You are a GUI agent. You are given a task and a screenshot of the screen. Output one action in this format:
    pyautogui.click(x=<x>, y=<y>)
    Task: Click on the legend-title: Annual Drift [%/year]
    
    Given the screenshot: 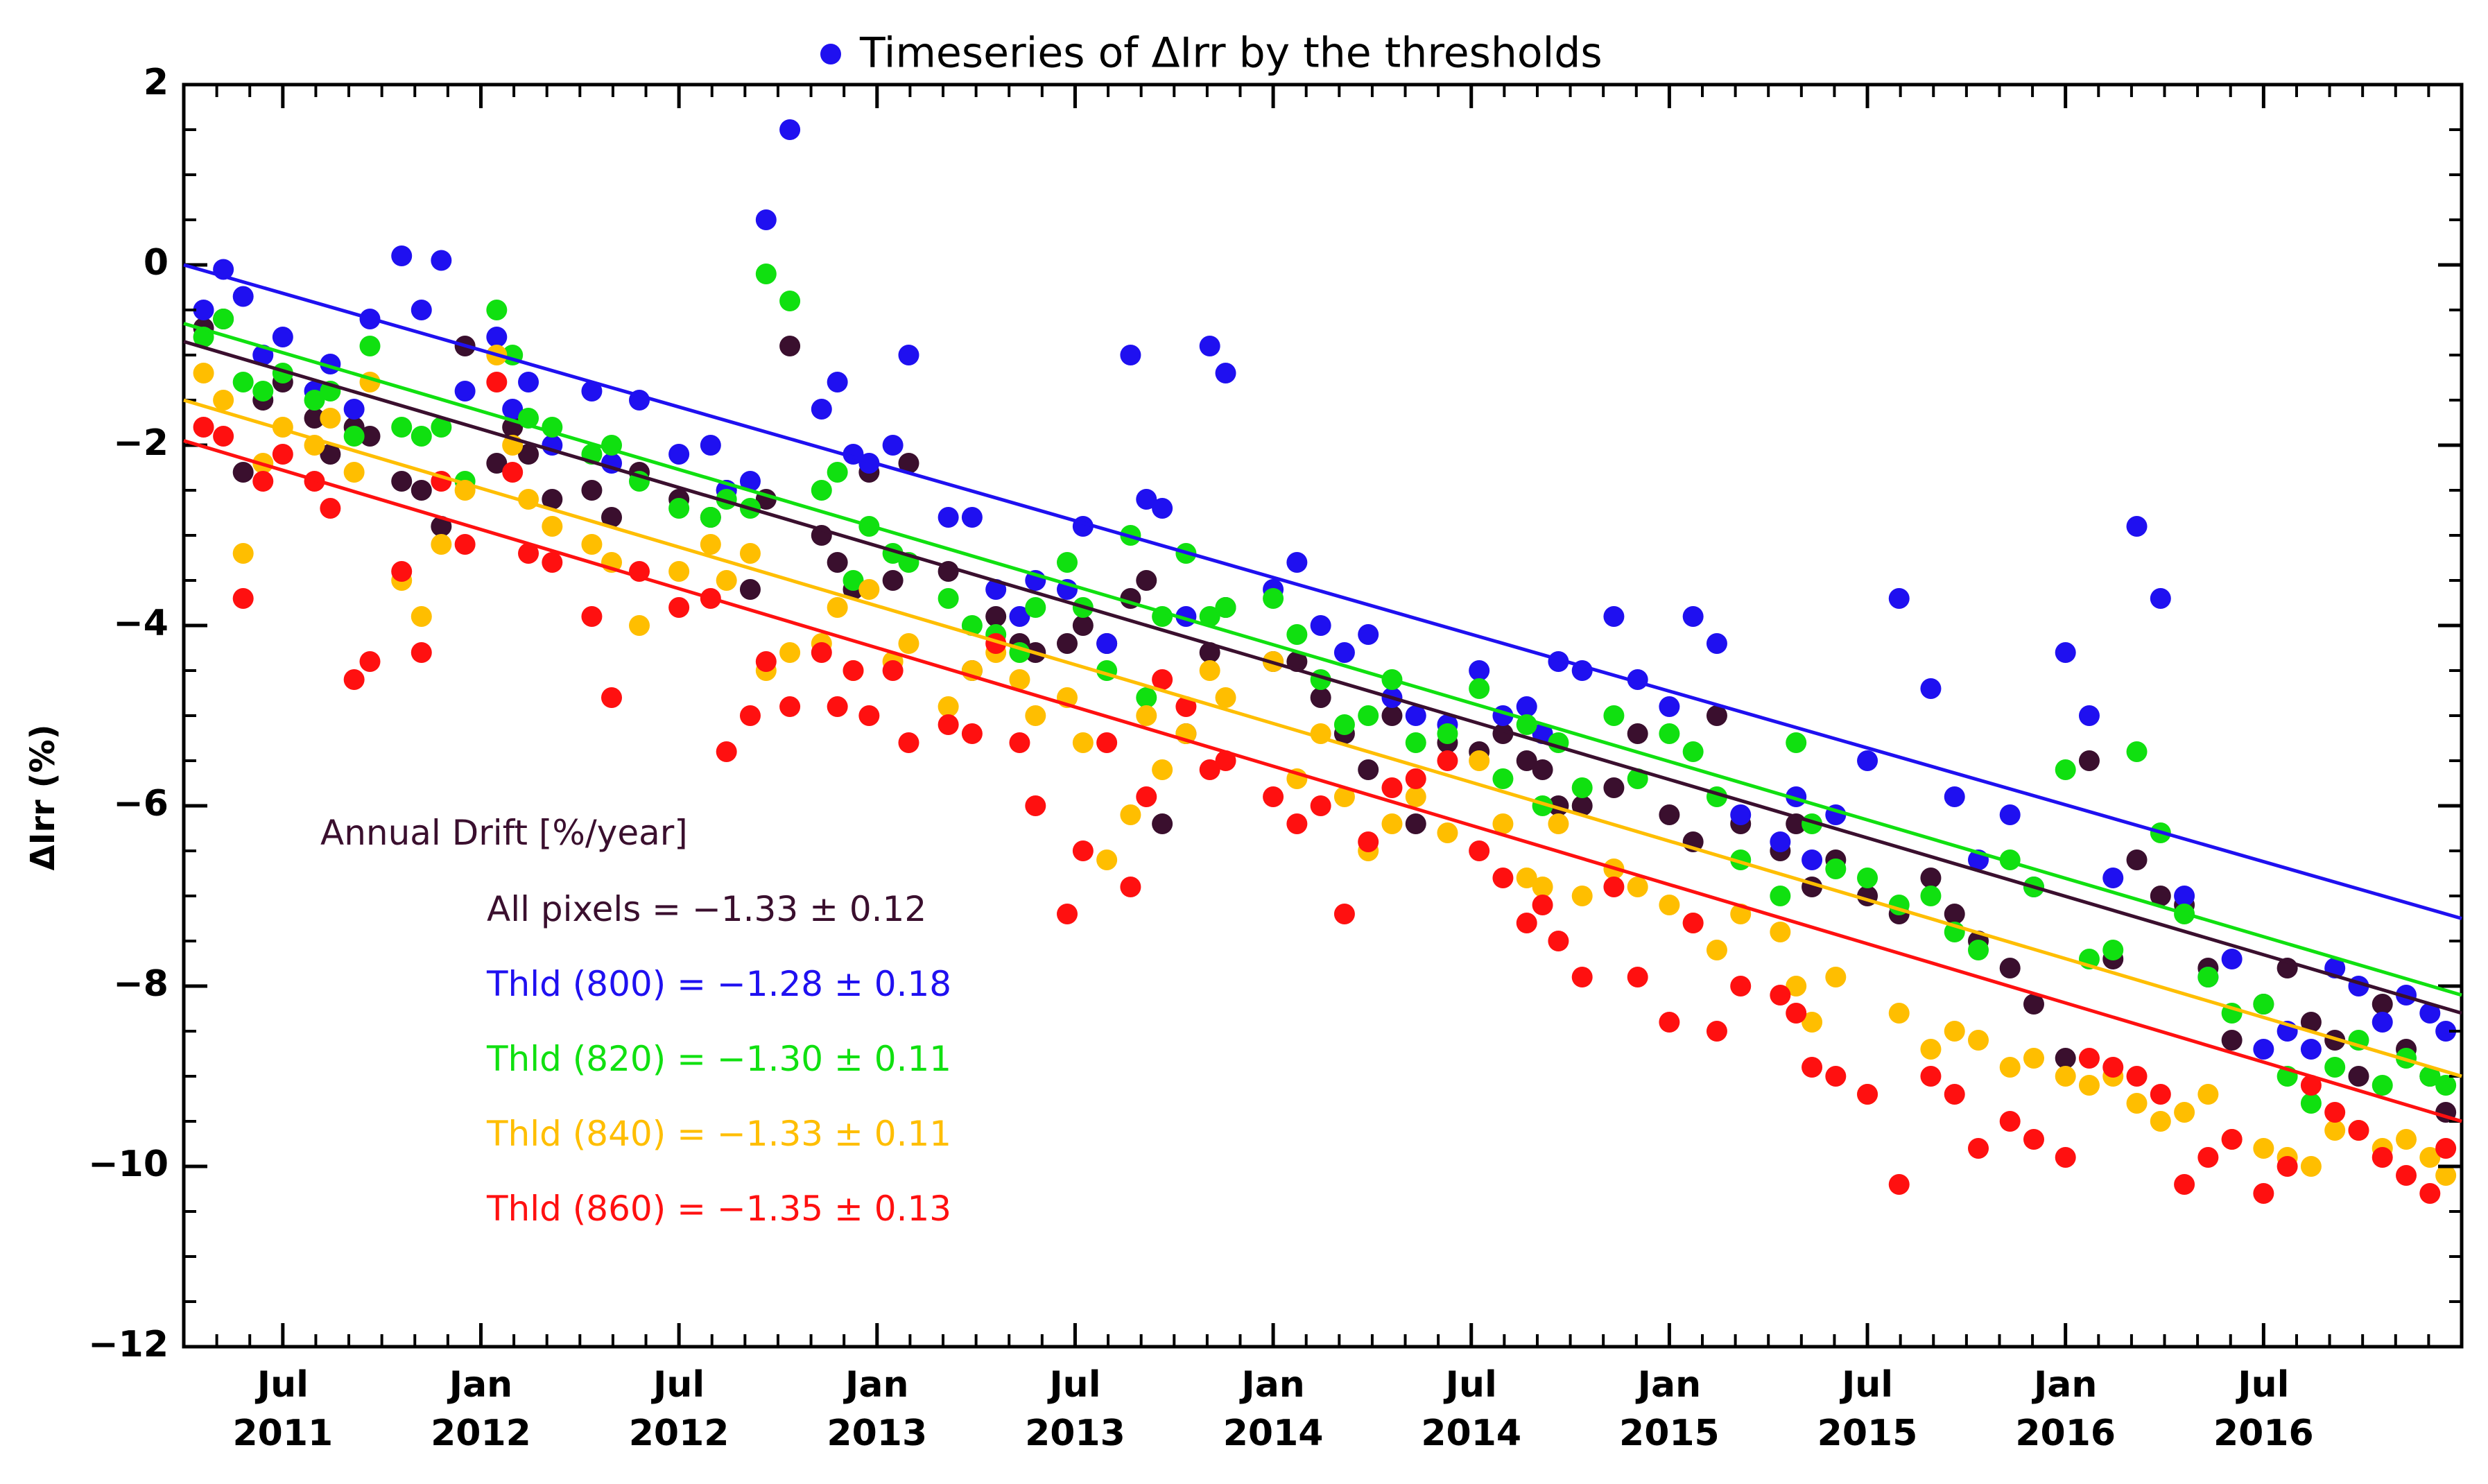 What is the action you would take?
    pyautogui.click(x=504, y=833)
    